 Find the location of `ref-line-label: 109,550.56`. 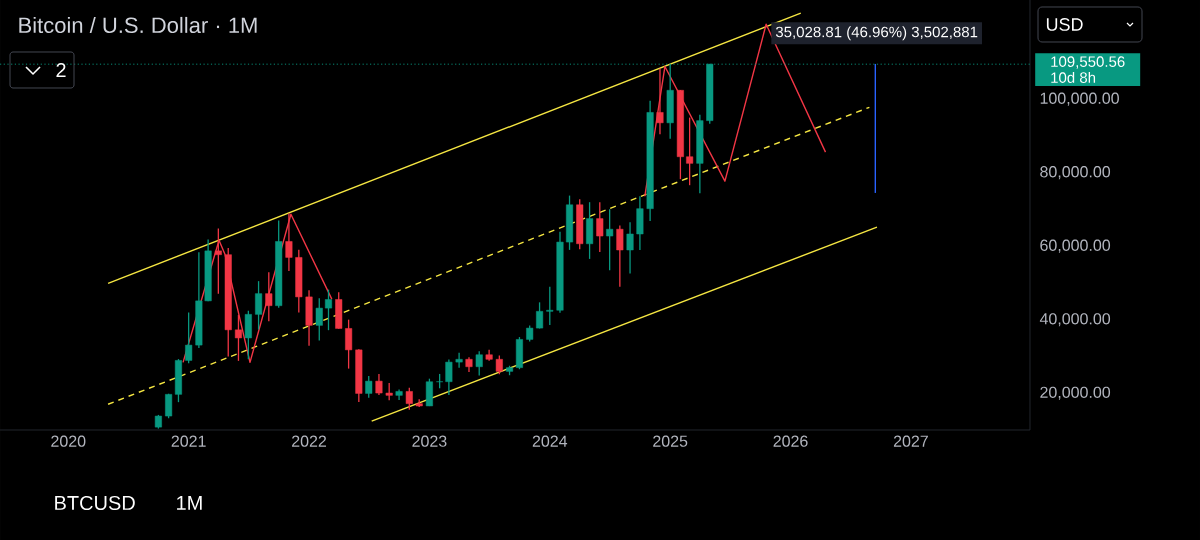

ref-line-label: 109,550.56 is located at coordinates (1088, 62).